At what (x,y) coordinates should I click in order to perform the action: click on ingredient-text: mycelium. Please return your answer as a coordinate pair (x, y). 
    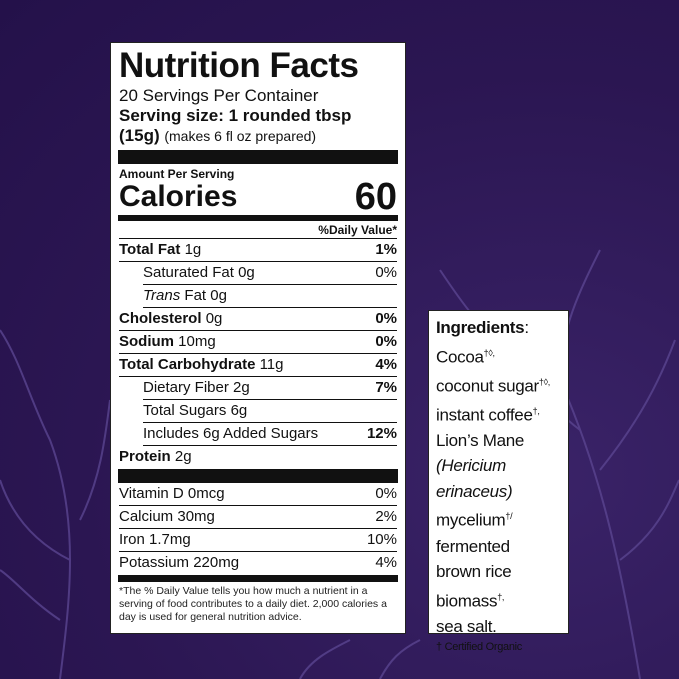
    Looking at the image, I should click on (471, 521).